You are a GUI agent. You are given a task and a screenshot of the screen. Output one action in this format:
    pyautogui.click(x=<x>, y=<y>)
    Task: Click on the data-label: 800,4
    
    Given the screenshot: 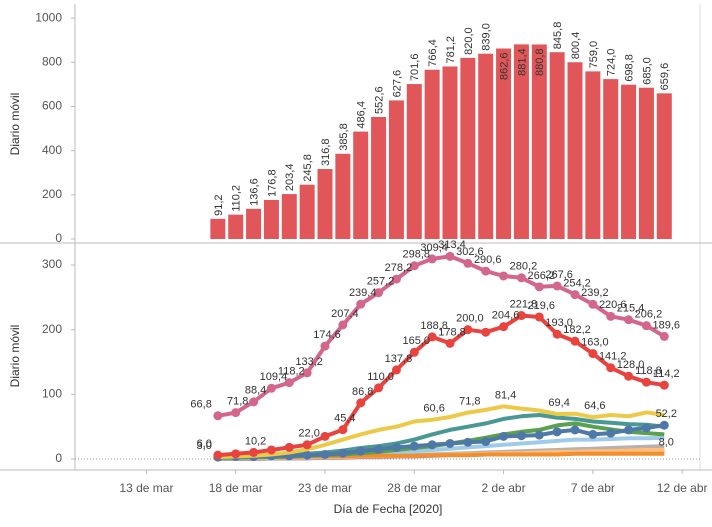 What is the action you would take?
    pyautogui.click(x=576, y=46)
    